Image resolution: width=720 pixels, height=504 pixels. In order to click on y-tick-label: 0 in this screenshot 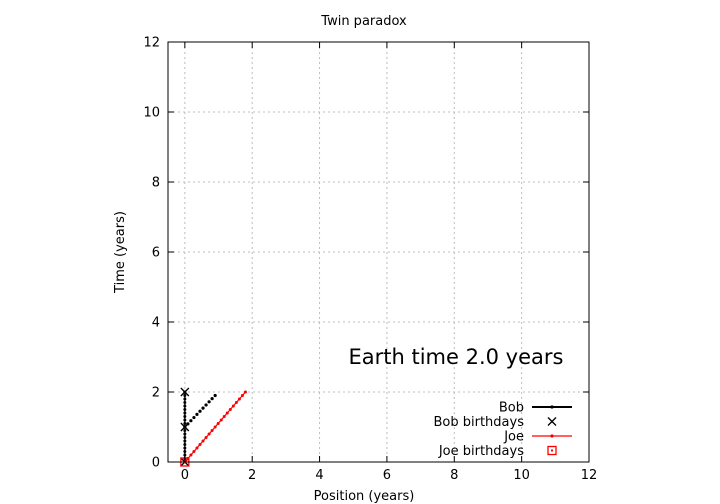, I will do `click(156, 463)`.